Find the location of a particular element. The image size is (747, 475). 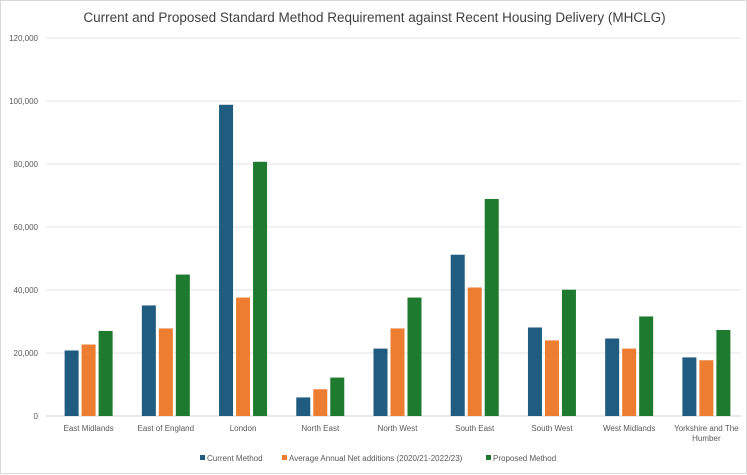

y-tick-label: 0 is located at coordinates (36, 416).